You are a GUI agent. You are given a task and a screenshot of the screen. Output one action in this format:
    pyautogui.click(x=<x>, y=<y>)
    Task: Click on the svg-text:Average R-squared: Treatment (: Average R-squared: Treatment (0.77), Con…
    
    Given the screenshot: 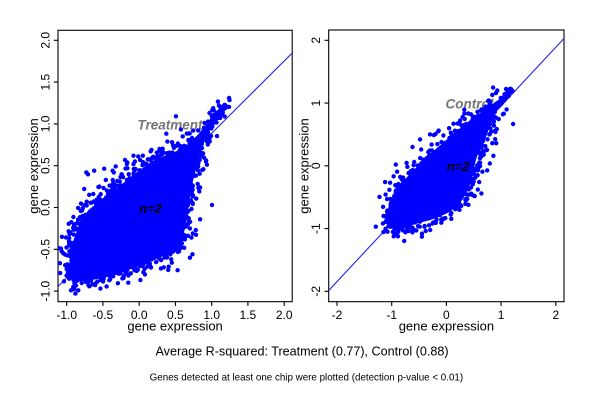 What is the action you would take?
    pyautogui.click(x=301, y=352)
    